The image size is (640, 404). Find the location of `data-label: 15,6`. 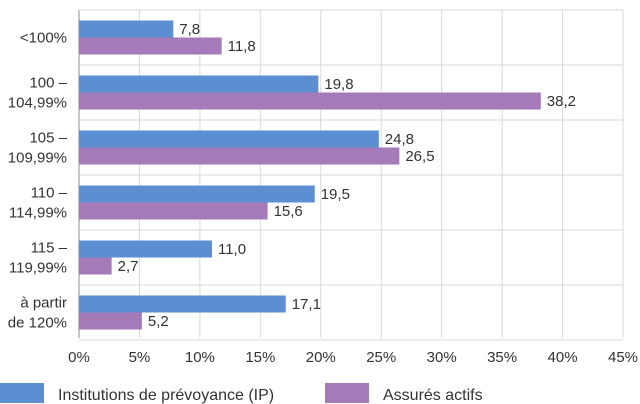

data-label: 15,6 is located at coordinates (288, 211).